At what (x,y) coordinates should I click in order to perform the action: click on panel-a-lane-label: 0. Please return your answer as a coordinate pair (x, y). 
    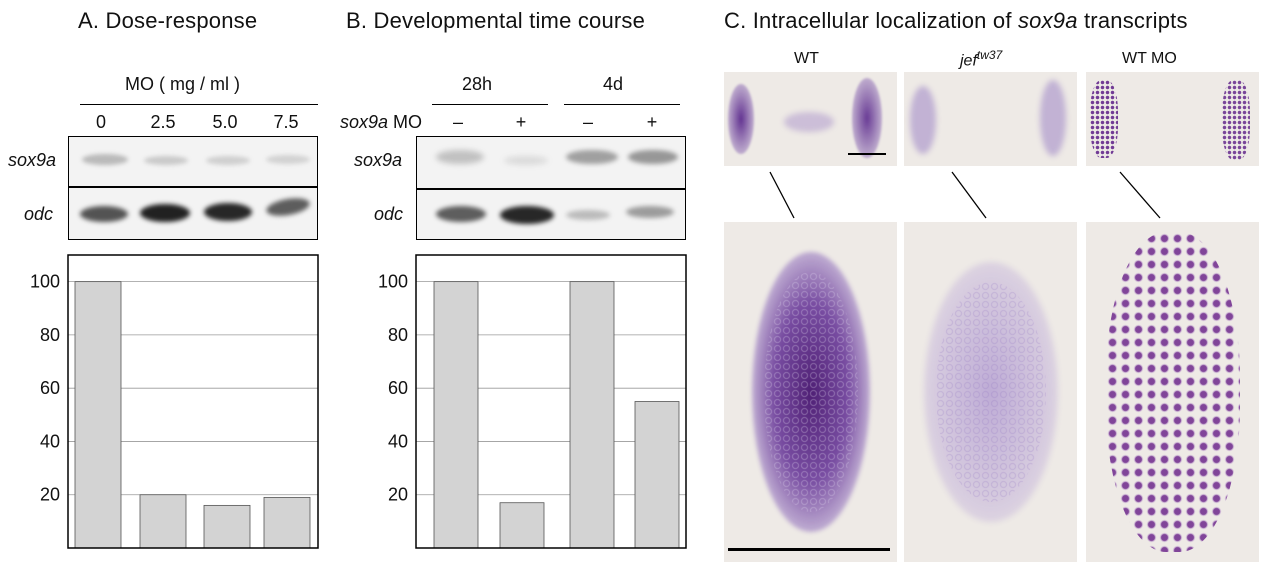
    Looking at the image, I should click on (101, 122).